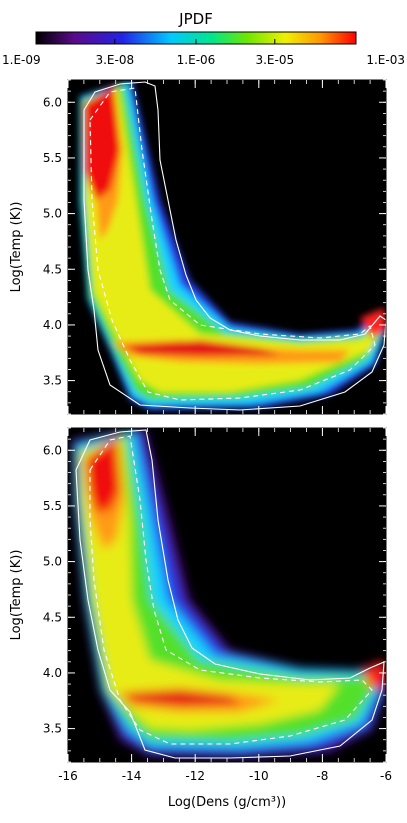  Describe the element at coordinates (21, 60) in the screenshot. I see `colorbar-tick-label: 1.E-09` at that location.